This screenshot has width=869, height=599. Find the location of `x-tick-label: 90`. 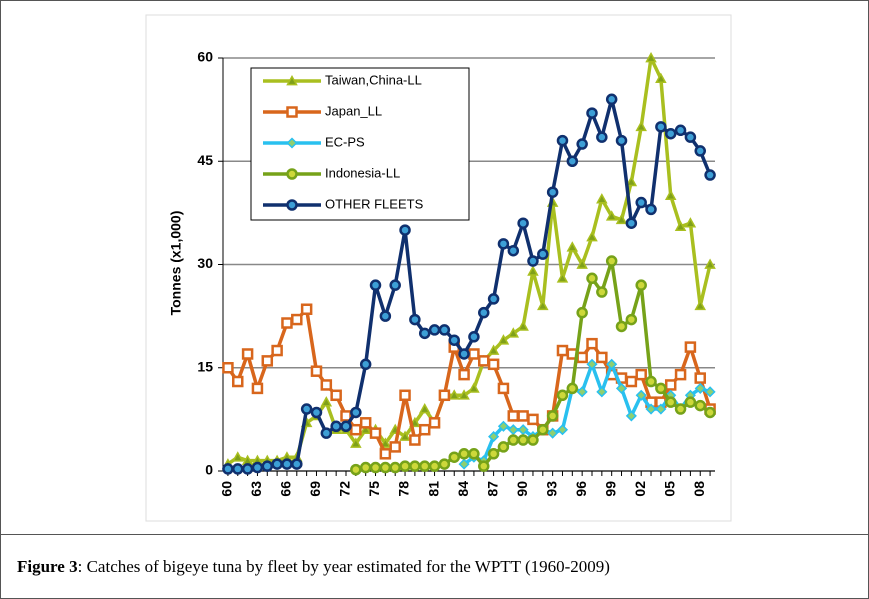

x-tick-label: 90 is located at coordinates (522, 489).